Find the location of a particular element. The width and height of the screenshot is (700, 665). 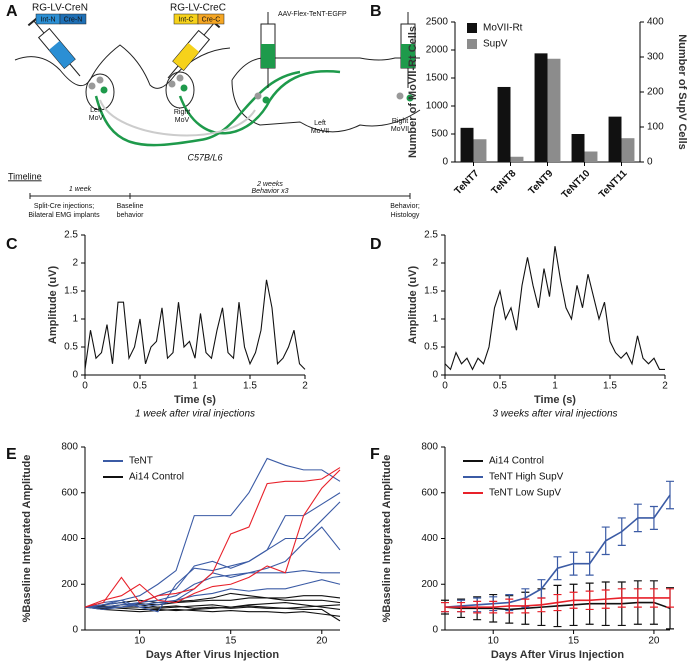

axis-label: %Baseline Integrated Amplitude is located at coordinates (27, 539).